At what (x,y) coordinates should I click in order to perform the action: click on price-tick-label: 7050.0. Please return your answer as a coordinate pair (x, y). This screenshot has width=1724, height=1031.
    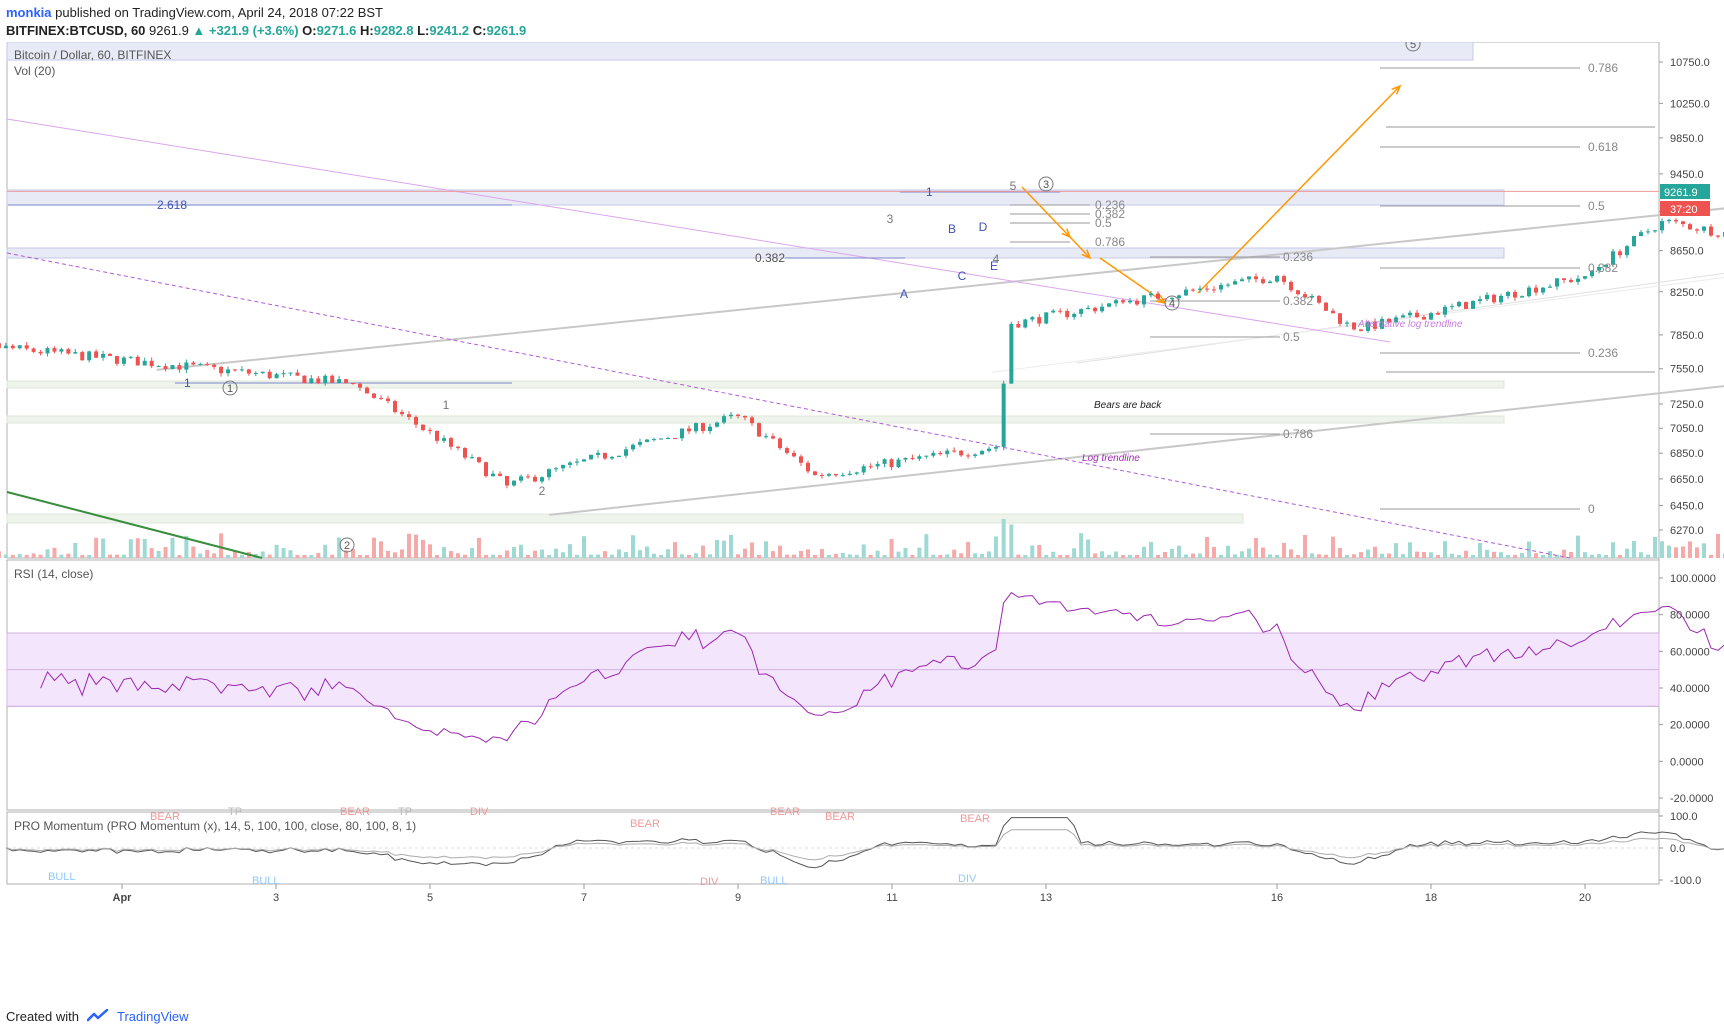
    Looking at the image, I should click on (1687, 429).